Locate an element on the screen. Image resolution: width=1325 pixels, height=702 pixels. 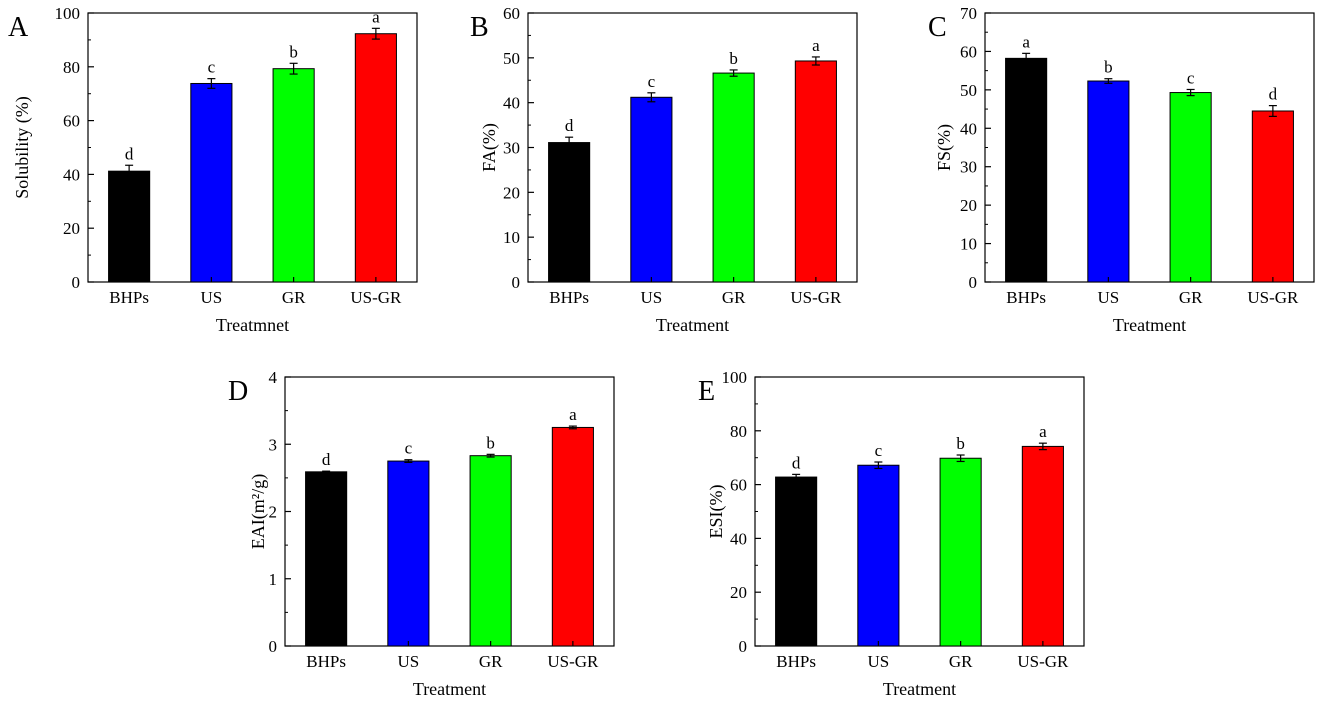
panel-letter: B is located at coordinates (479, 27).